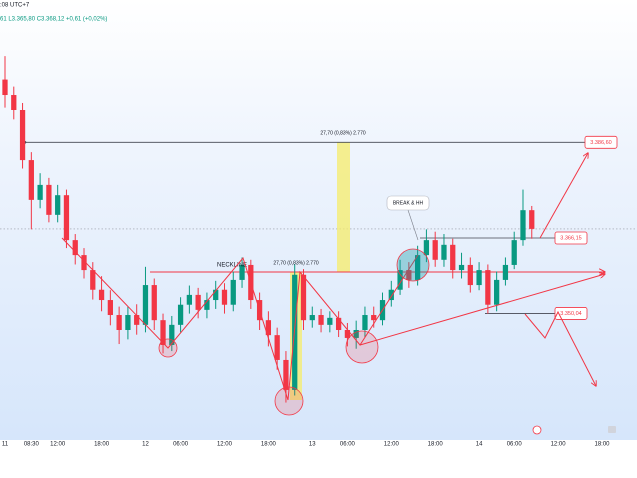  Describe the element at coordinates (5, 445) in the screenshot. I see `x-tick-label: 11` at that location.